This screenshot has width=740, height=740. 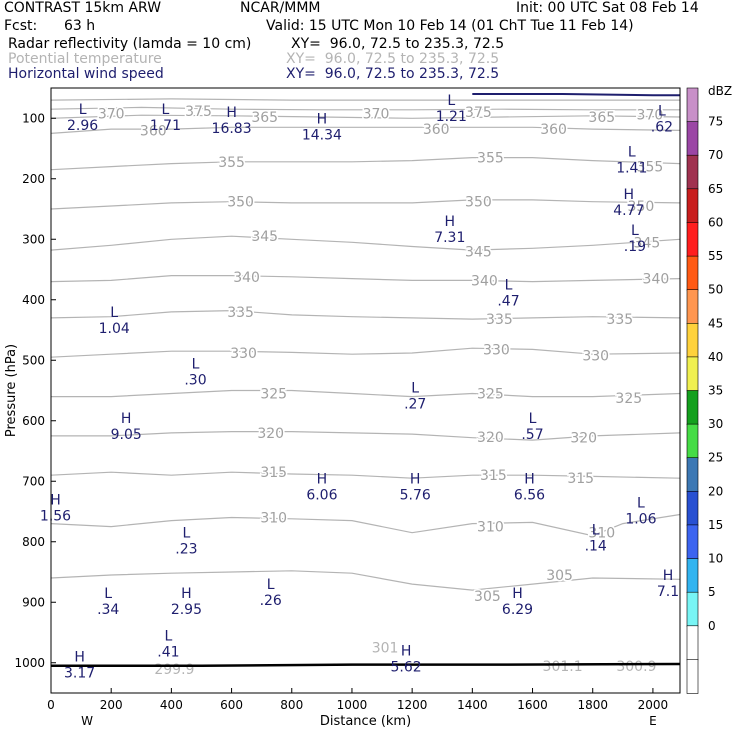 What do you see at coordinates (393, 74) in the screenshot?
I see `field-wind-xy: XY= 96.0, 72.5 to 235.3, 72.5` at bounding box center [393, 74].